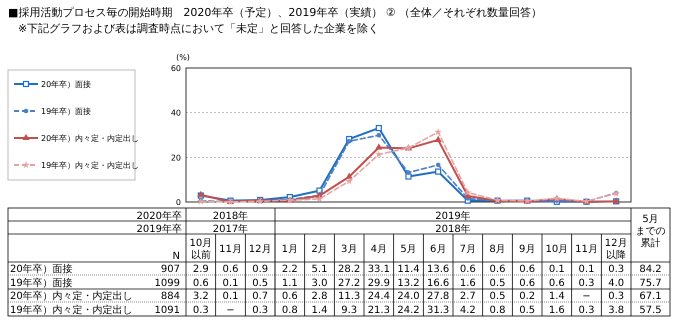  What do you see at coordinates (175, 68) in the screenshot?
I see `y-tick-label: 60` at bounding box center [175, 68].